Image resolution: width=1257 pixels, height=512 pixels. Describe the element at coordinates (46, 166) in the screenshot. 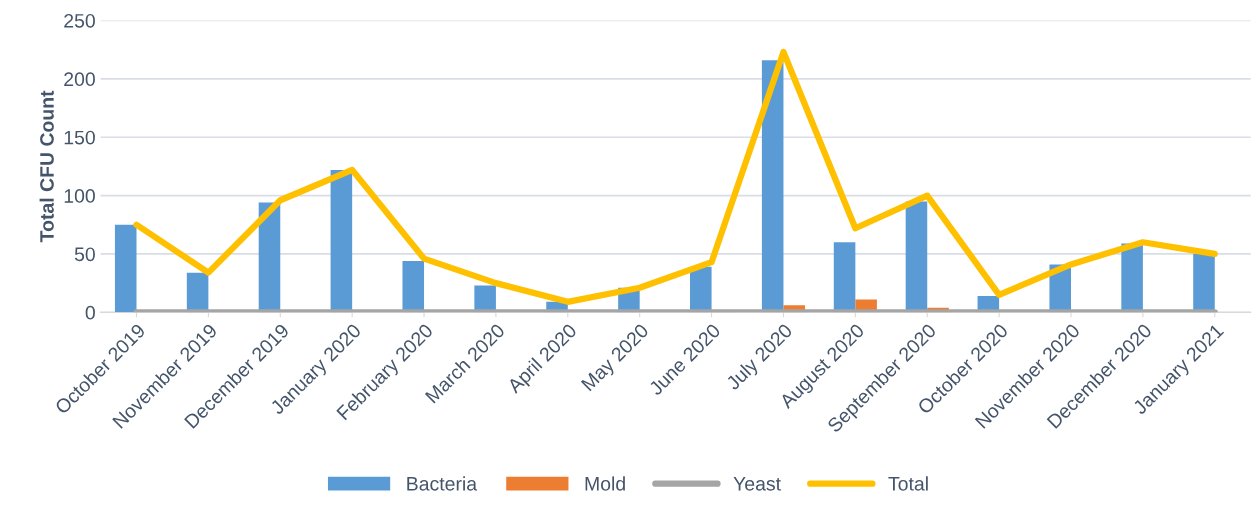

I see `y-axis-title: Total CFU Count` at that location.